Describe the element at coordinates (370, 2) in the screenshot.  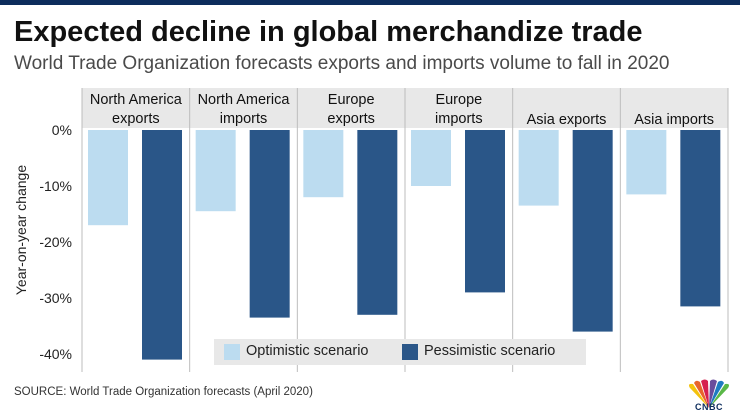
I see `brand-top-bar` at that location.